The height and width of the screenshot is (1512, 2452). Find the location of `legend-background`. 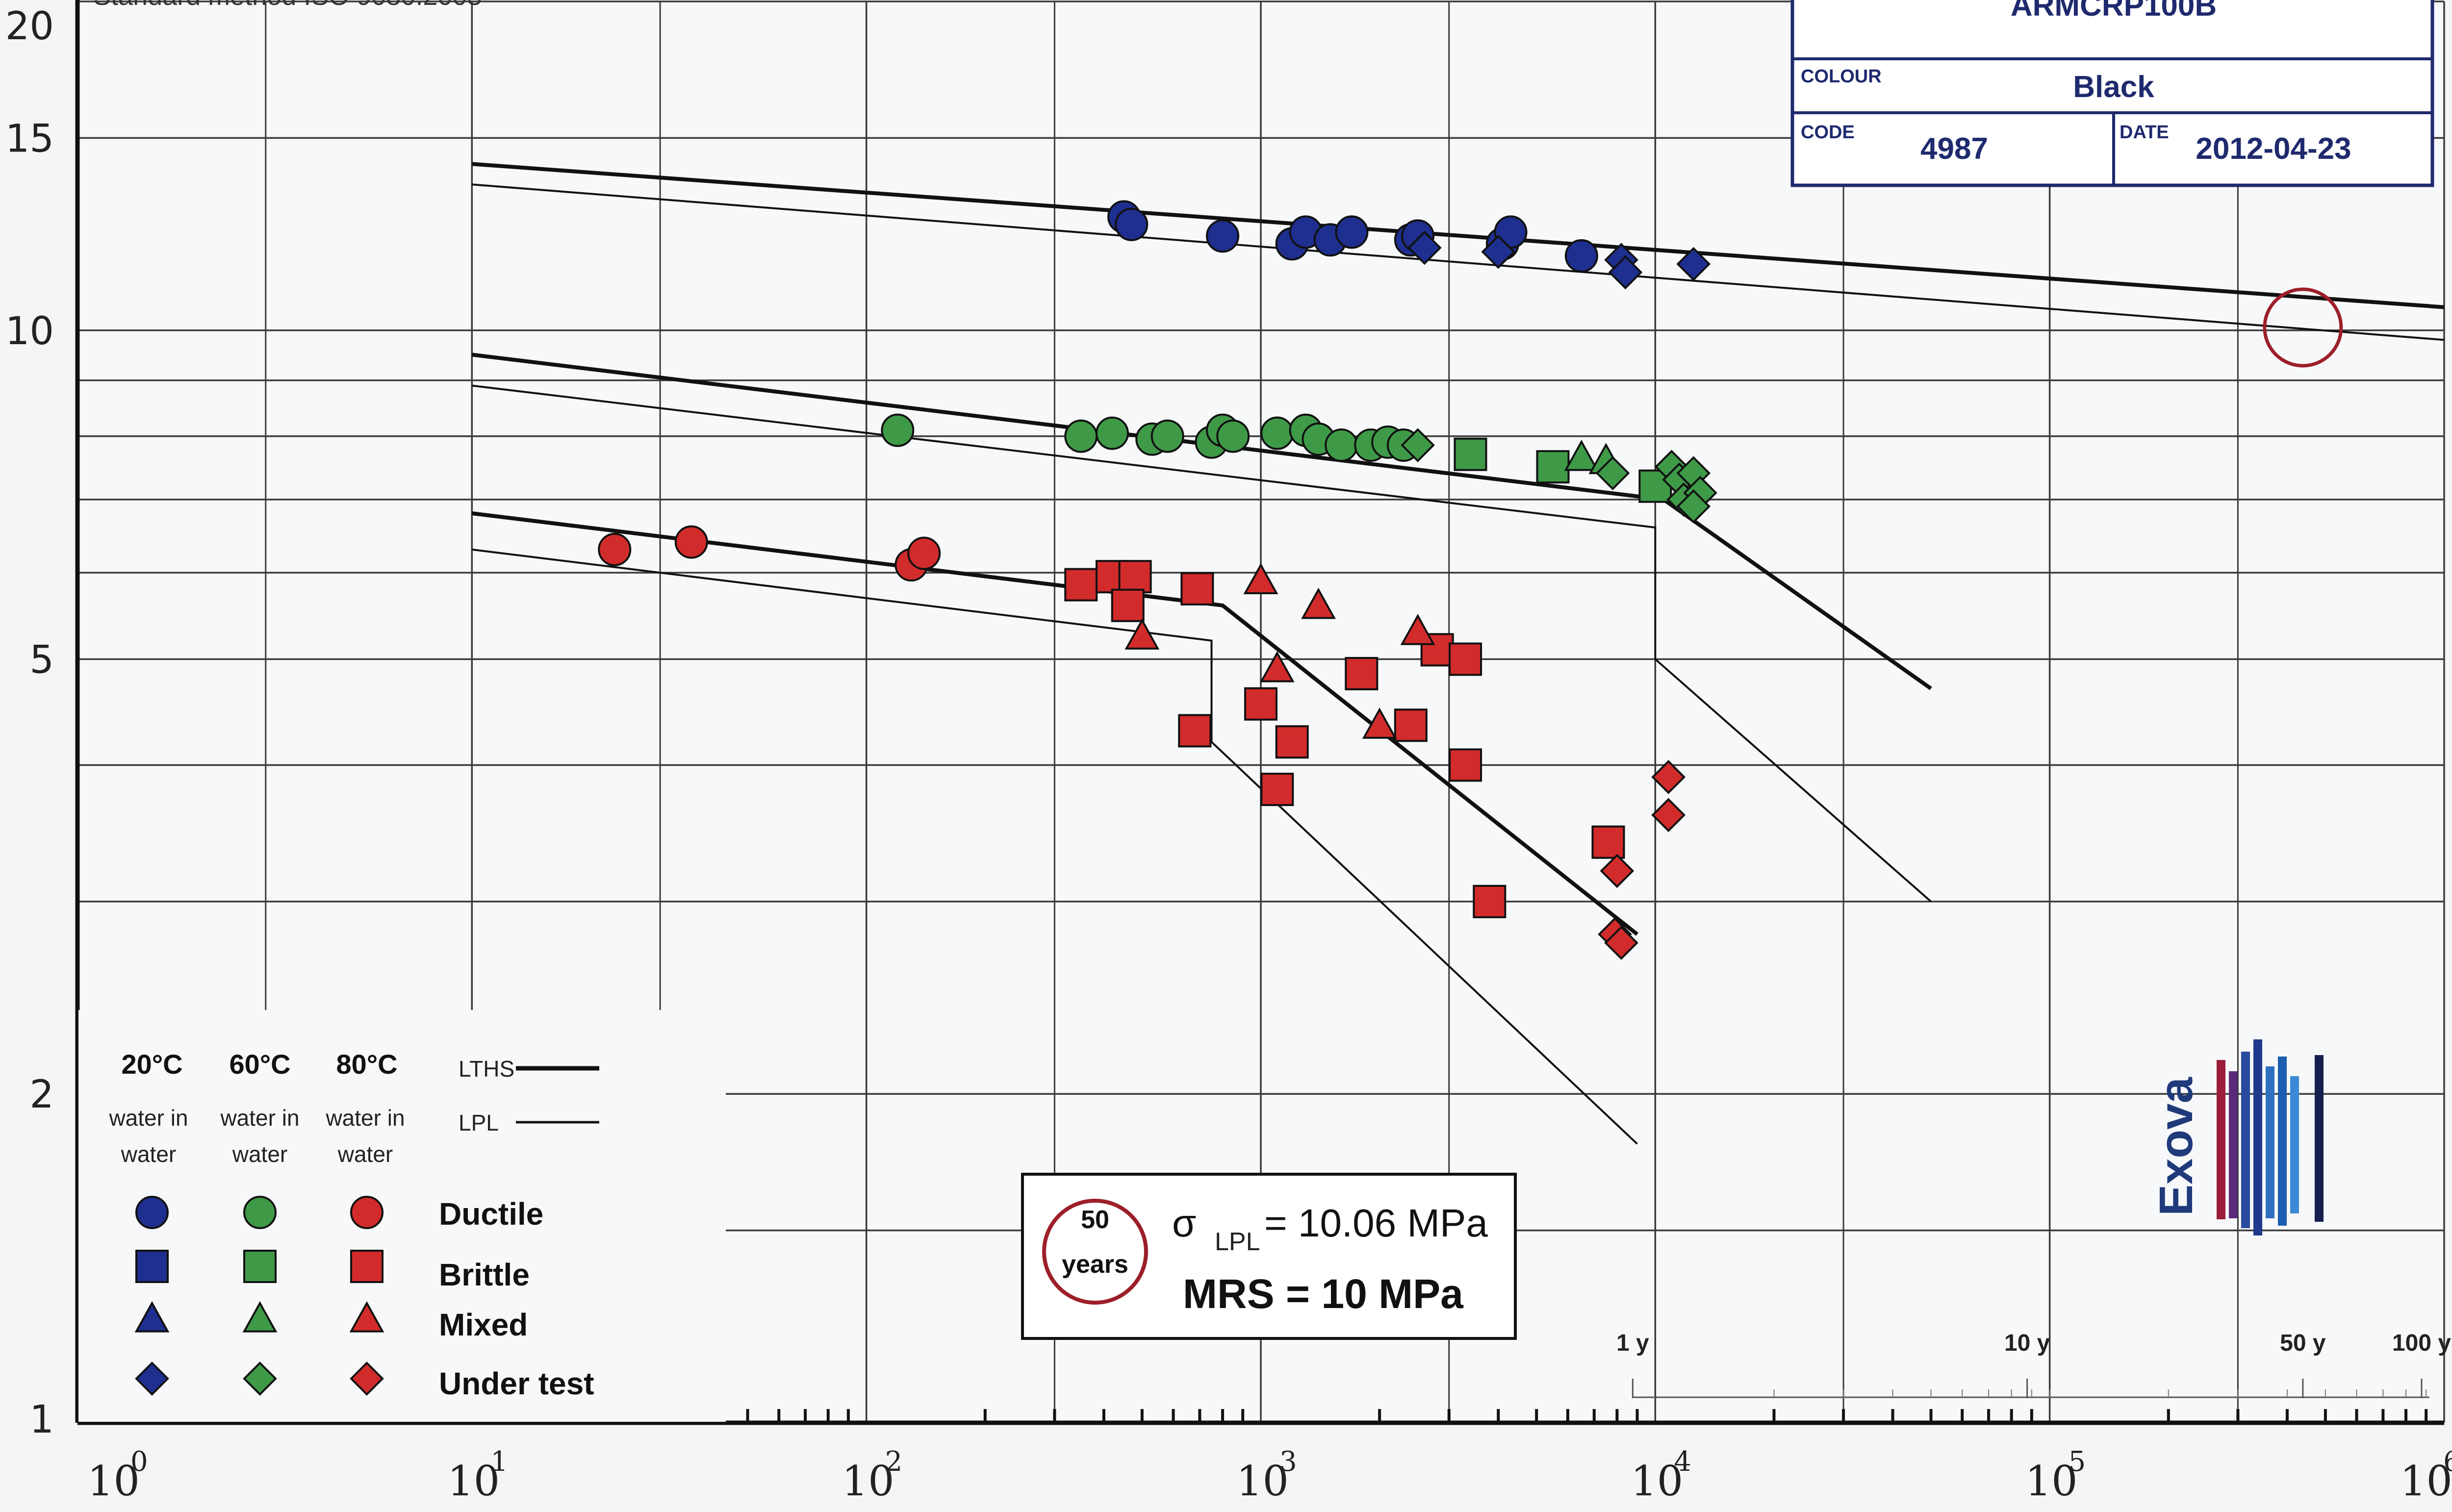

legend-background is located at coordinates (402, 1216).